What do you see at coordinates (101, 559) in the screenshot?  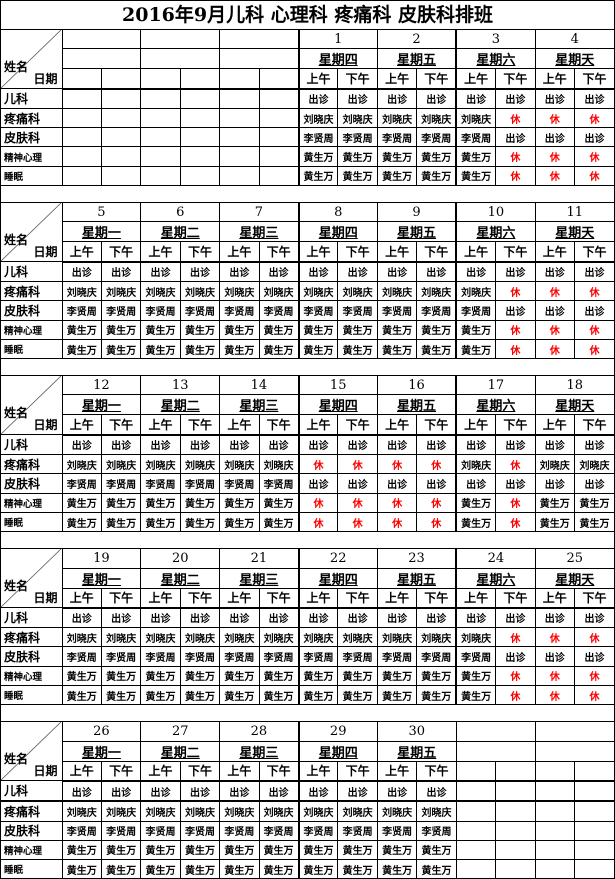 I see `date-cell: 19` at bounding box center [101, 559].